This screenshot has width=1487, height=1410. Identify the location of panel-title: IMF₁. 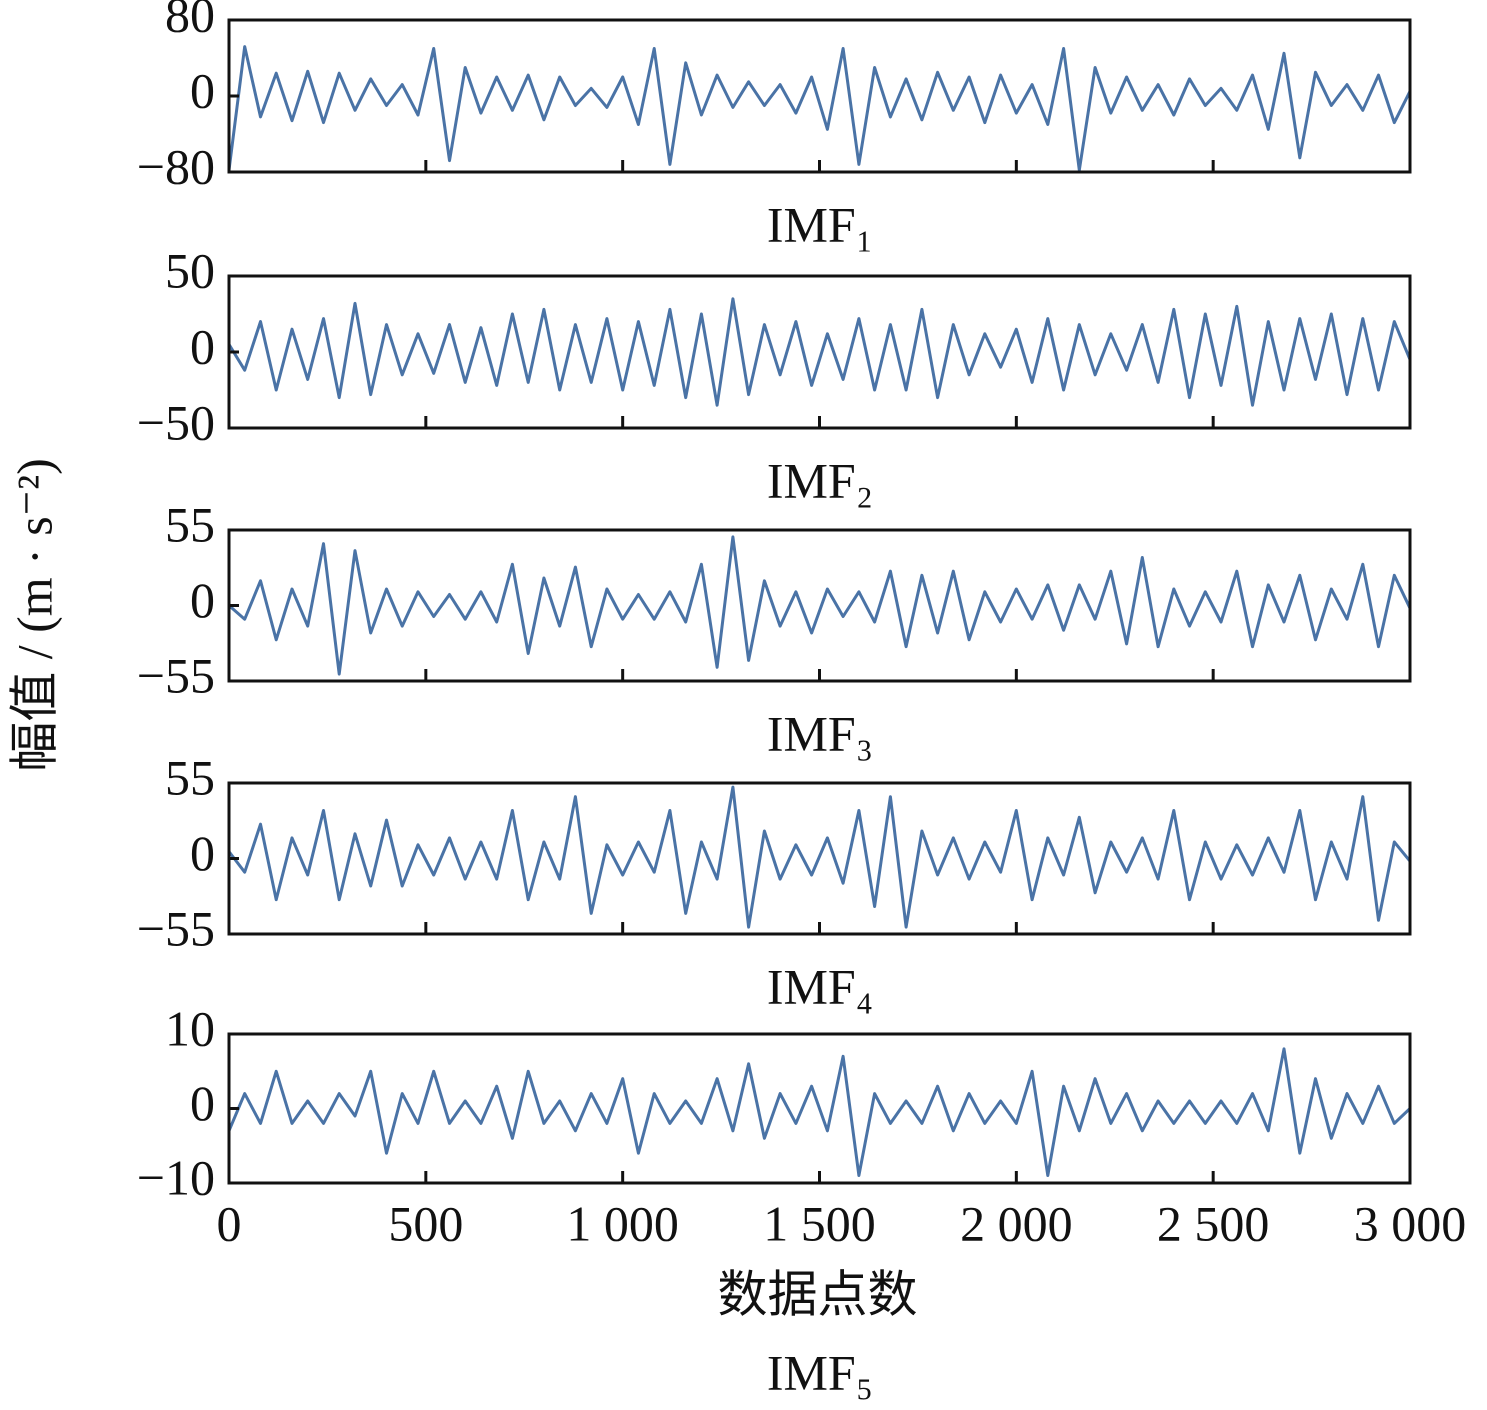
(820, 224).